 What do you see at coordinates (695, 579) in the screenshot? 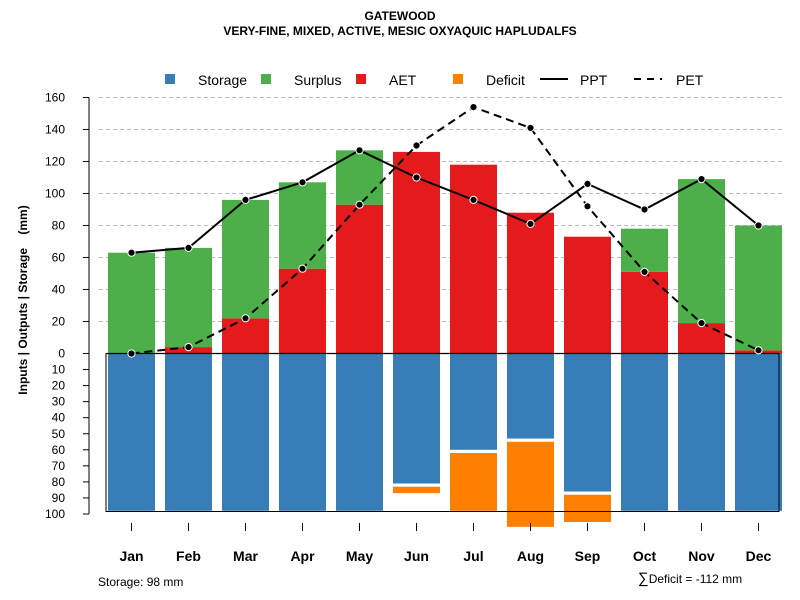
I see `deficit-total-text: Deficit = -112 mm` at bounding box center [695, 579].